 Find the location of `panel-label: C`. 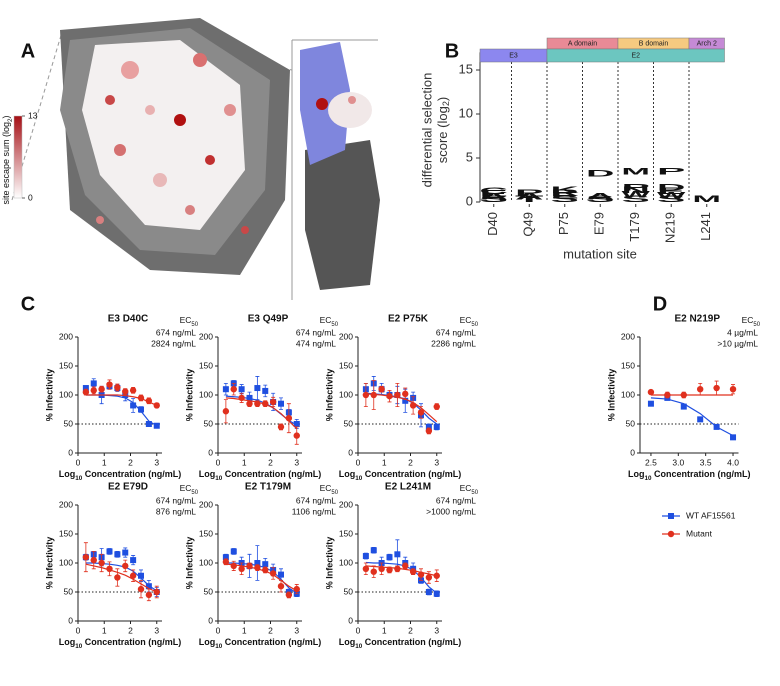

panel-label: C is located at coordinates (28, 304).